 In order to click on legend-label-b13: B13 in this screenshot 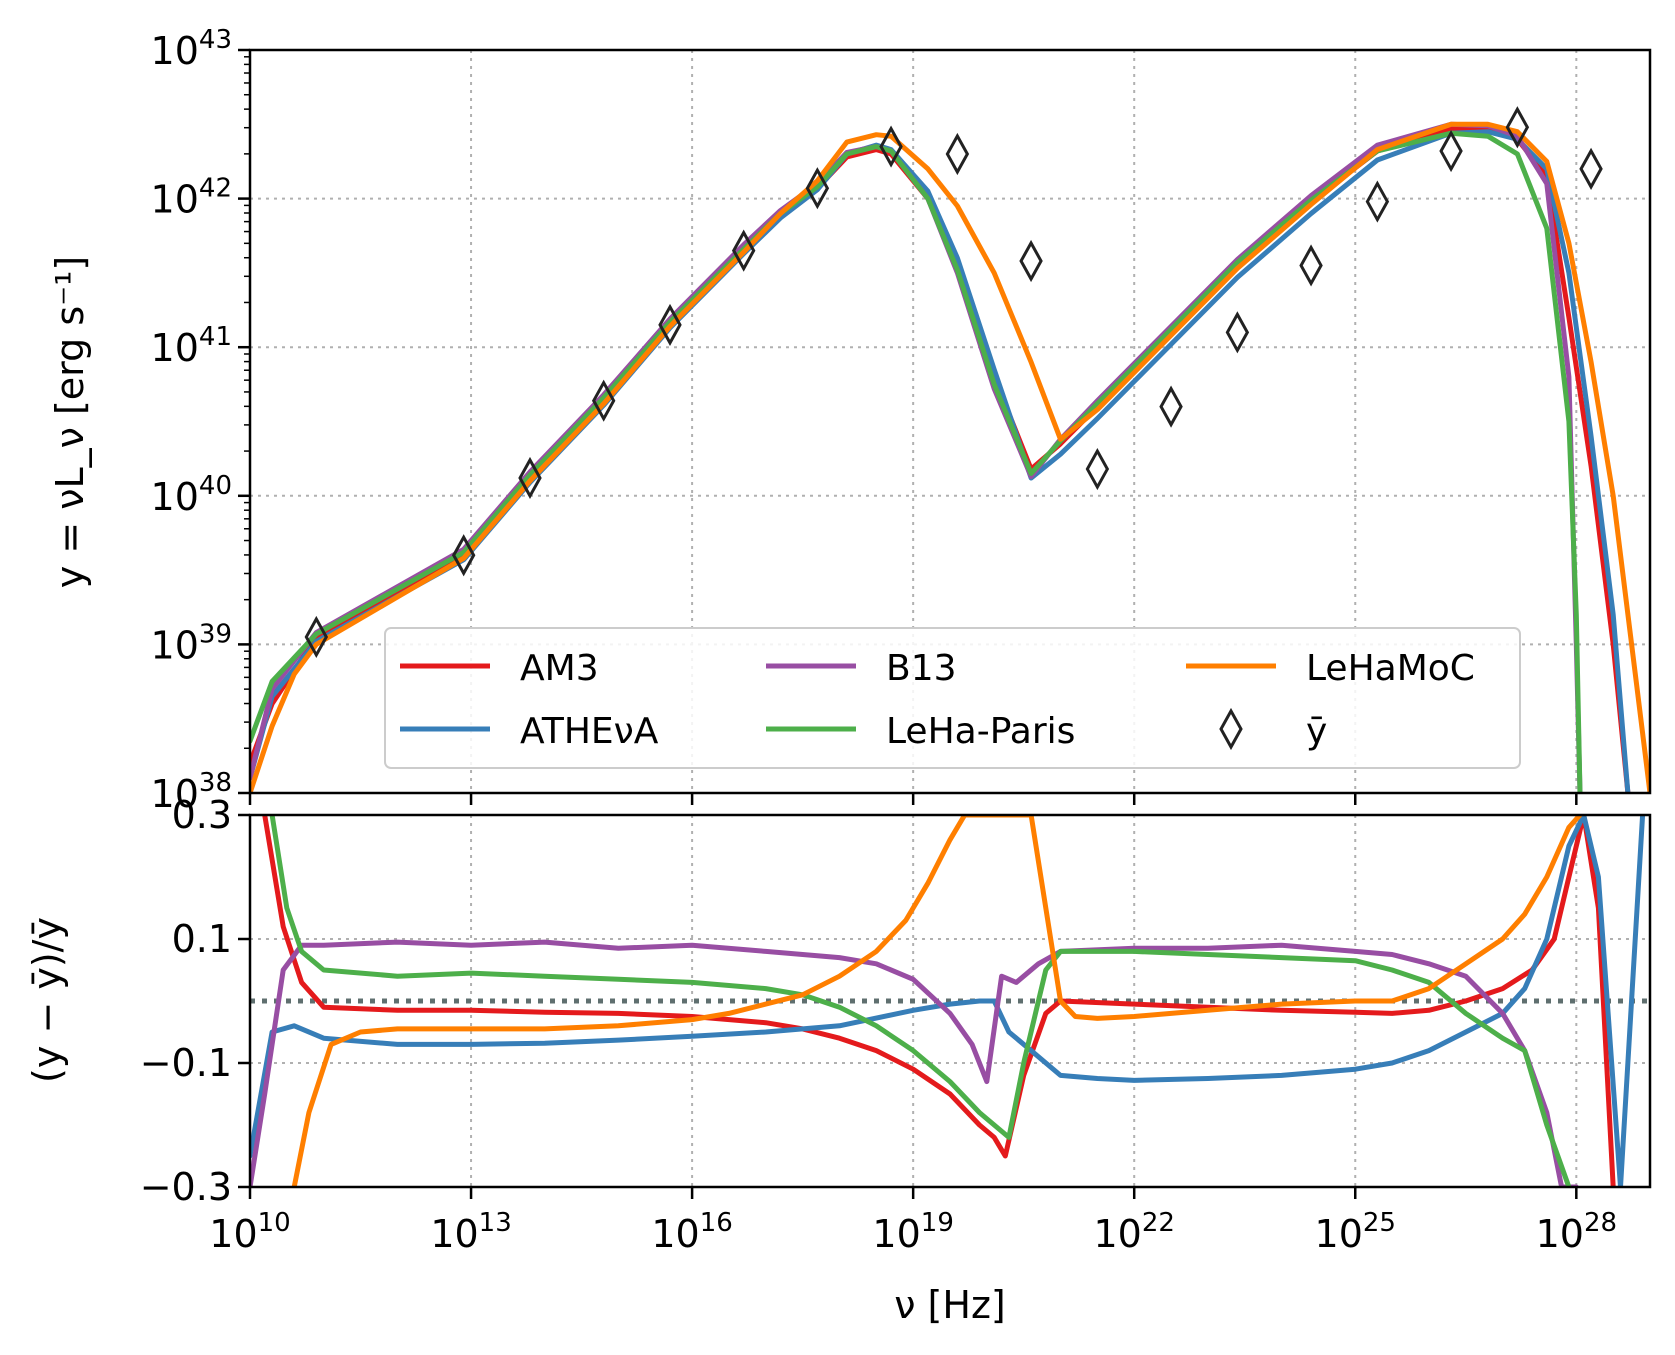, I will do `click(921, 668)`.